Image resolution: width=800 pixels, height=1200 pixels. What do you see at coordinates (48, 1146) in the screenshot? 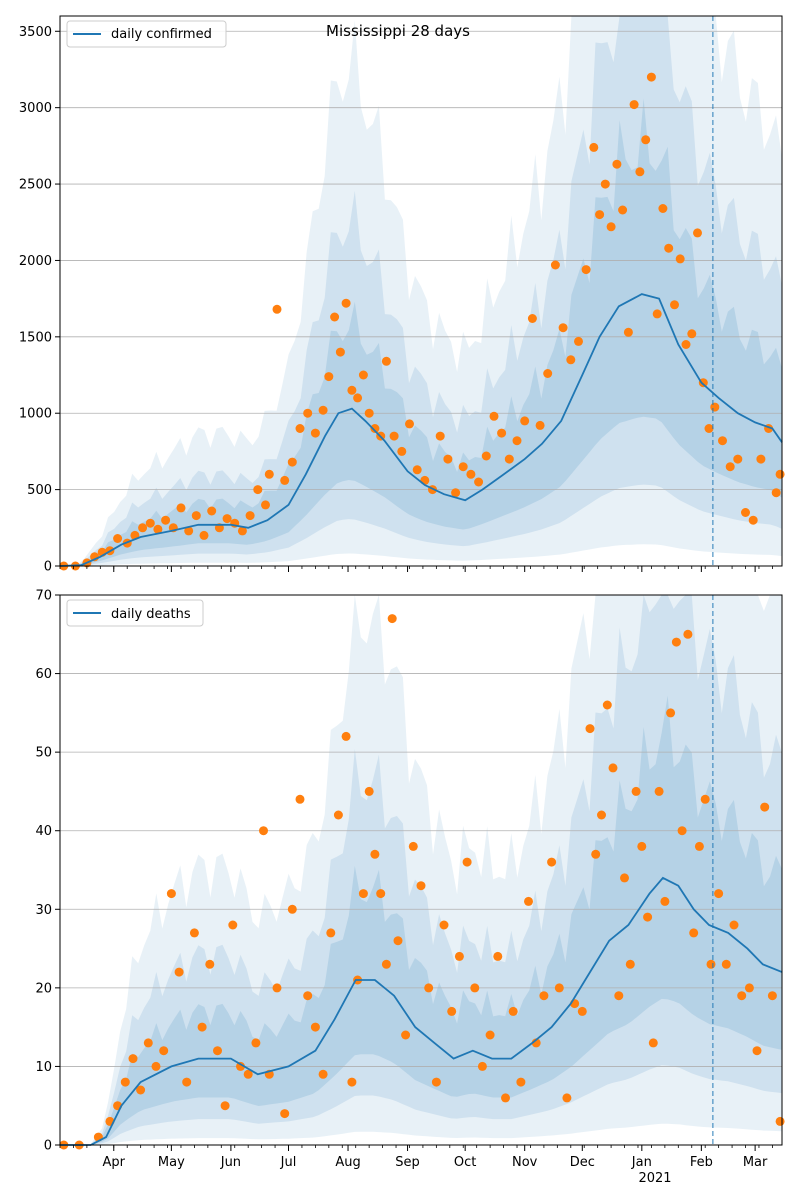
I see `y-tick-label: 0` at bounding box center [48, 1146].